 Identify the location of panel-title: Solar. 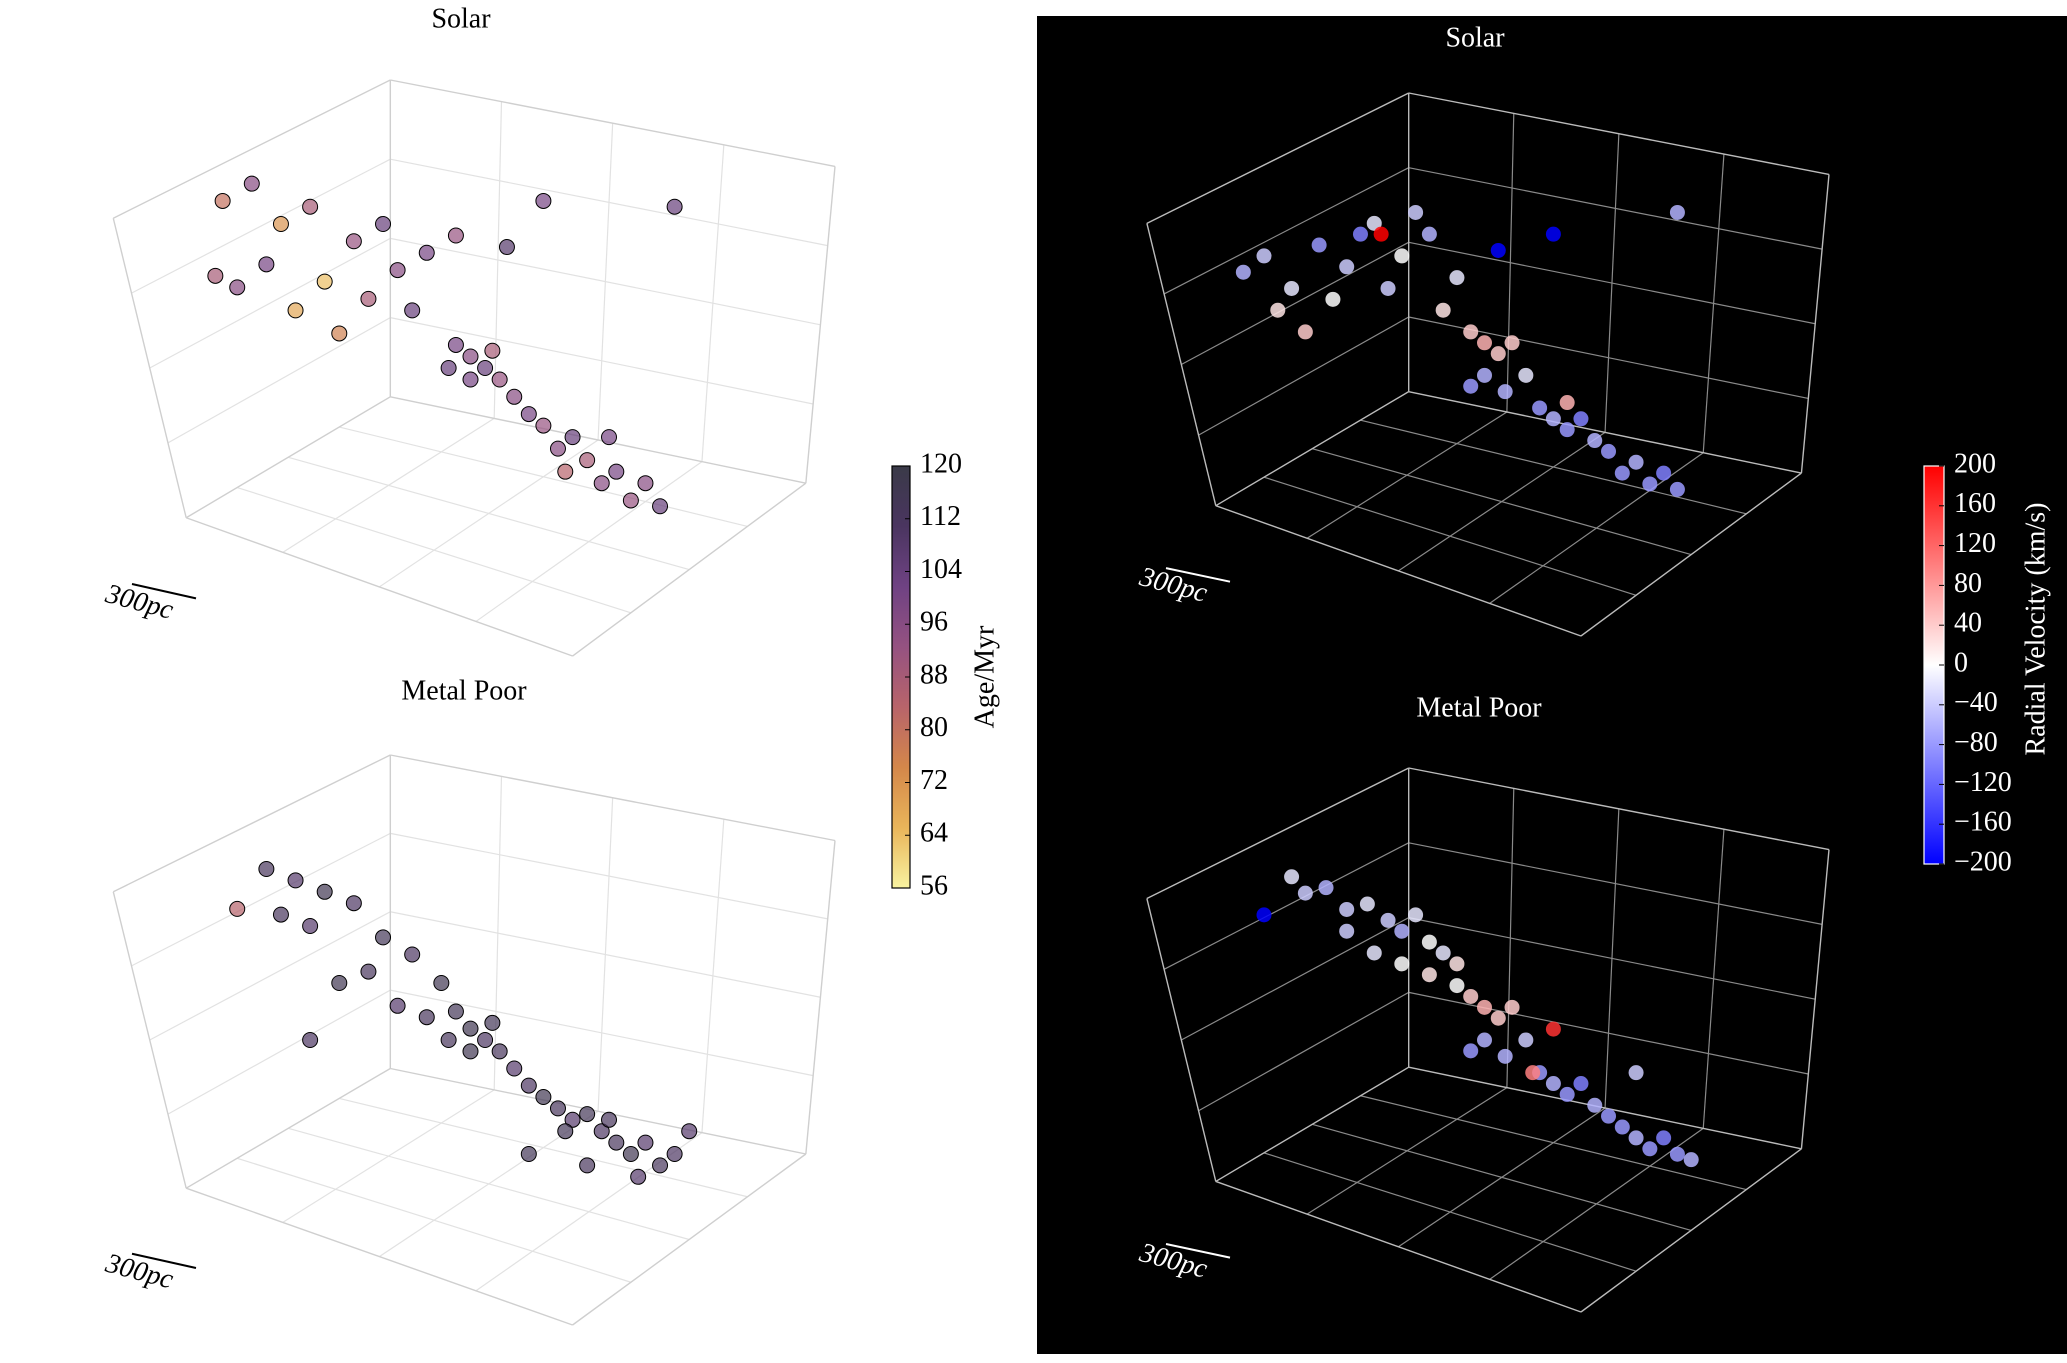
(461, 18).